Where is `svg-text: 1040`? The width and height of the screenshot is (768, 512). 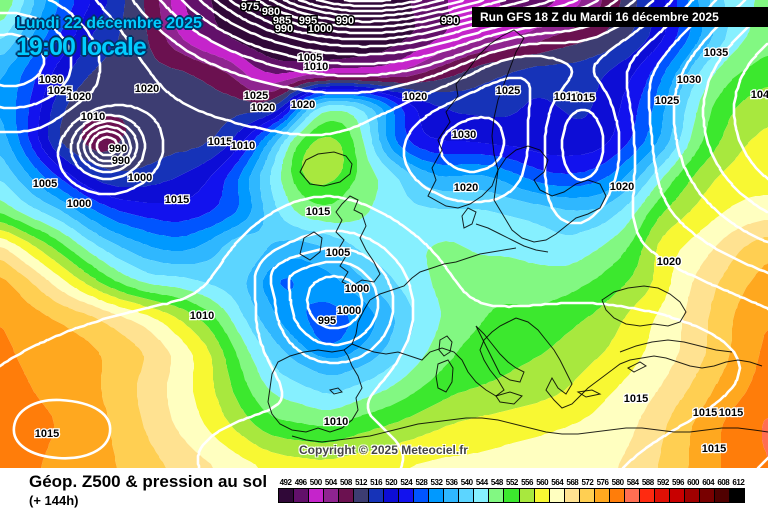
svg-text: 1040 is located at coordinates (759, 95).